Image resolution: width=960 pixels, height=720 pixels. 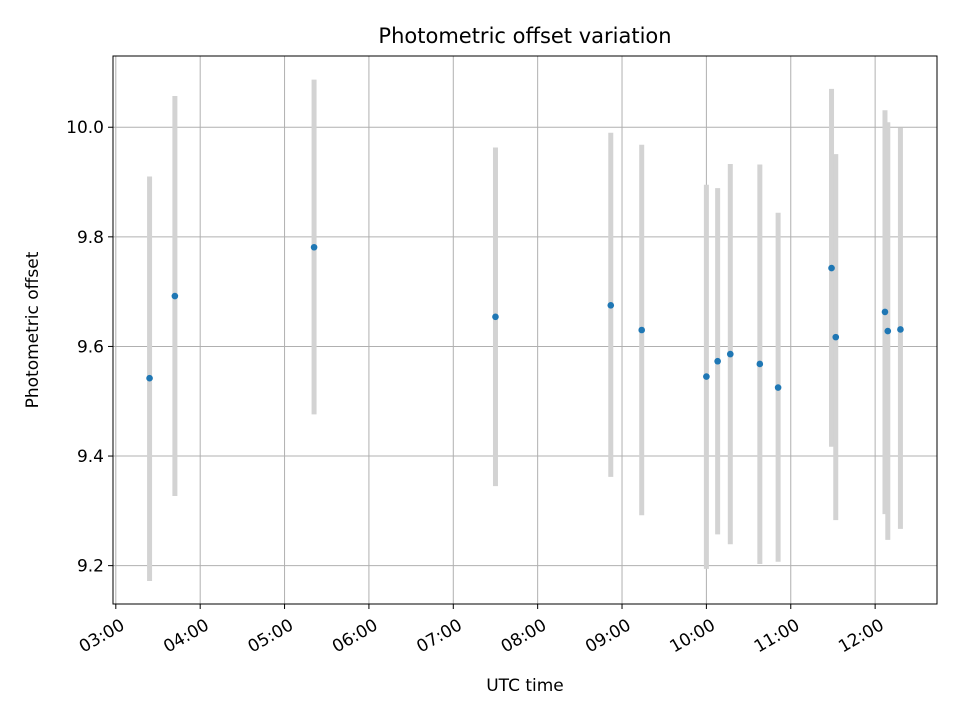 I want to click on chart-title: Photometric offset variation, so click(x=524, y=36).